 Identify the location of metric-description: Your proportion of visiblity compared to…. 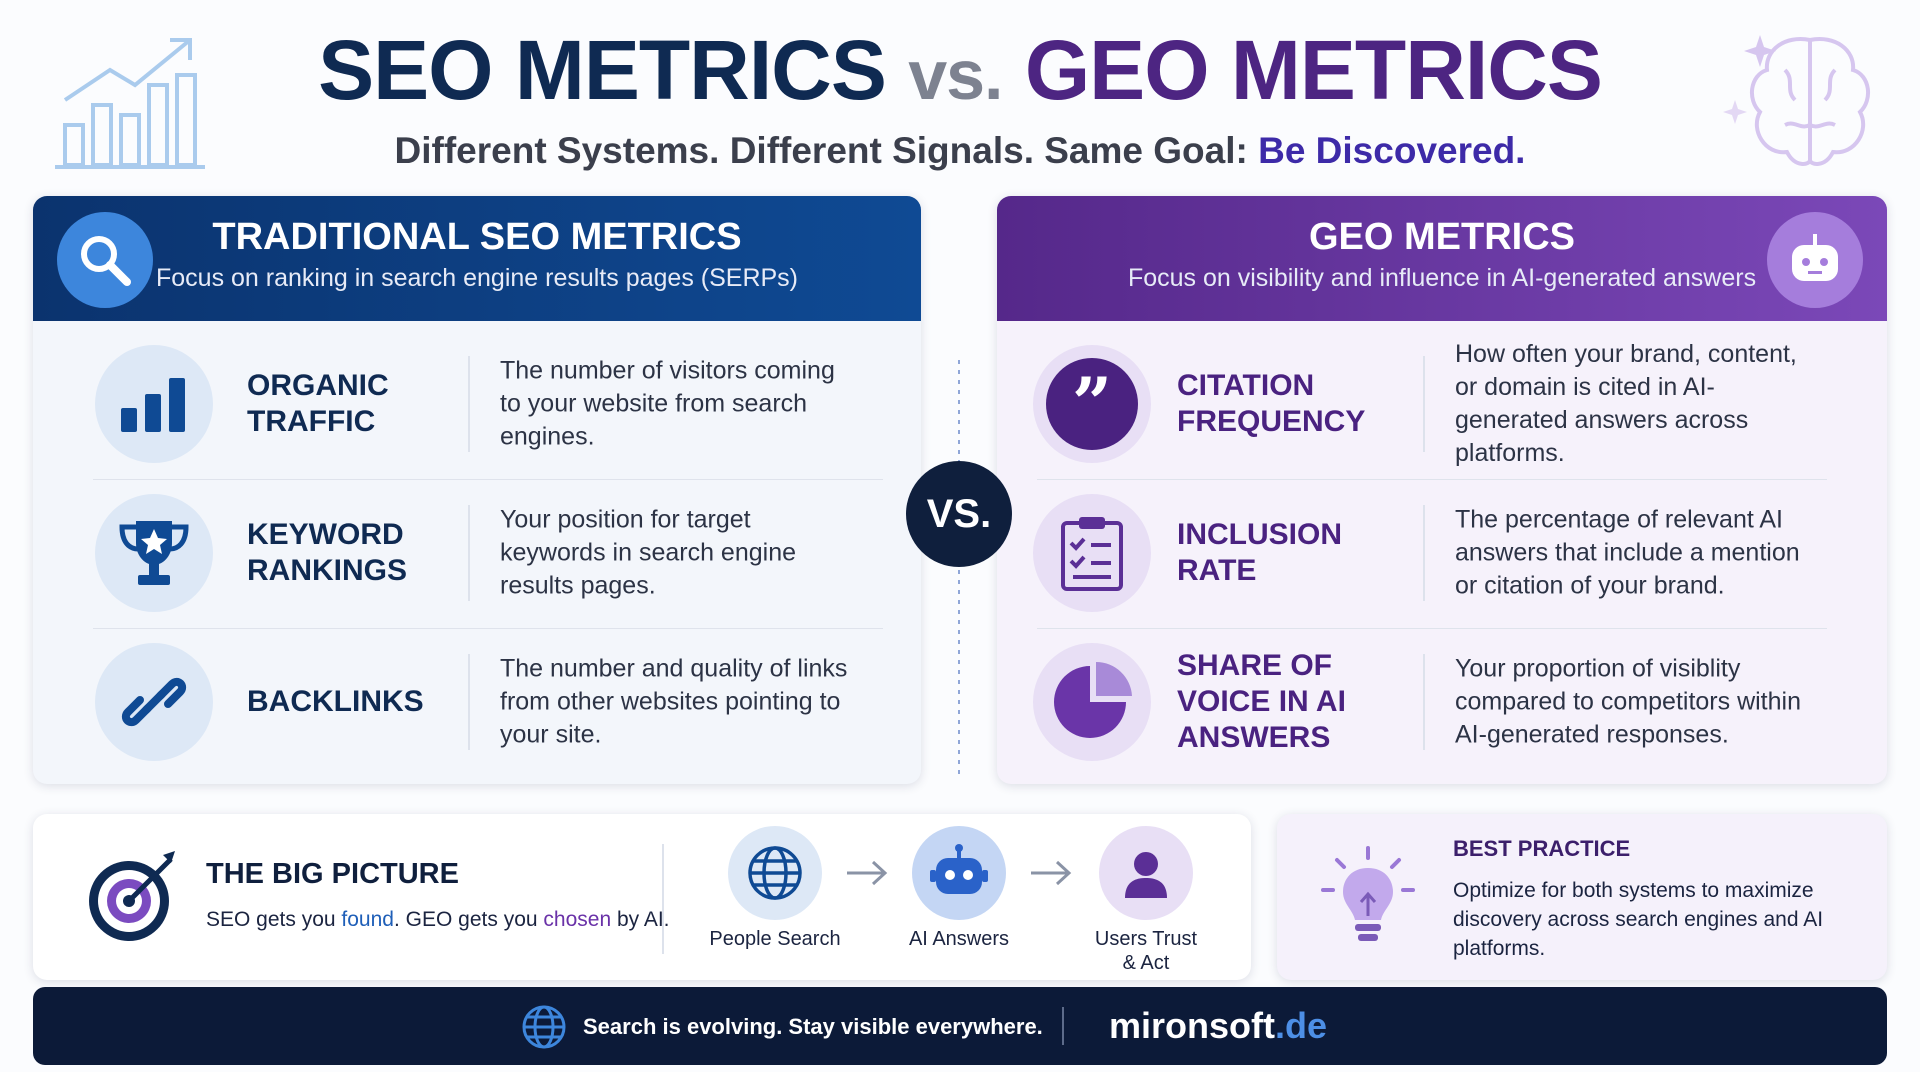
(1628, 701).